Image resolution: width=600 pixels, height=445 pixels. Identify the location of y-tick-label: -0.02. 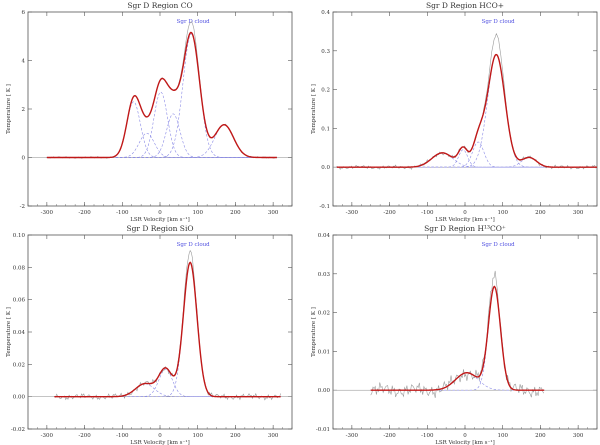
(18, 430).